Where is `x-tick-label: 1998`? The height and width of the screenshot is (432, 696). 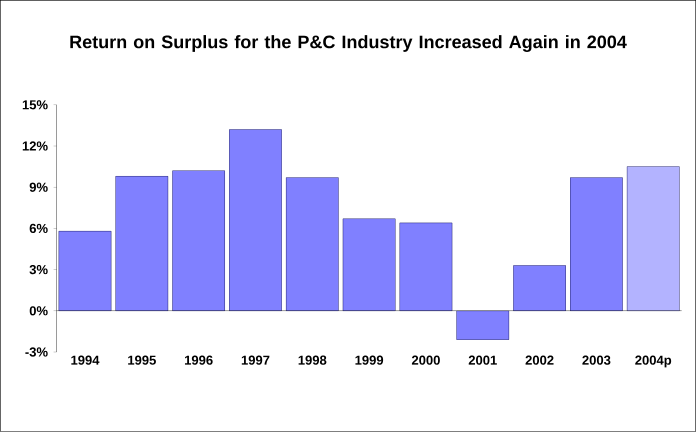
x-tick-label: 1998 is located at coordinates (312, 360).